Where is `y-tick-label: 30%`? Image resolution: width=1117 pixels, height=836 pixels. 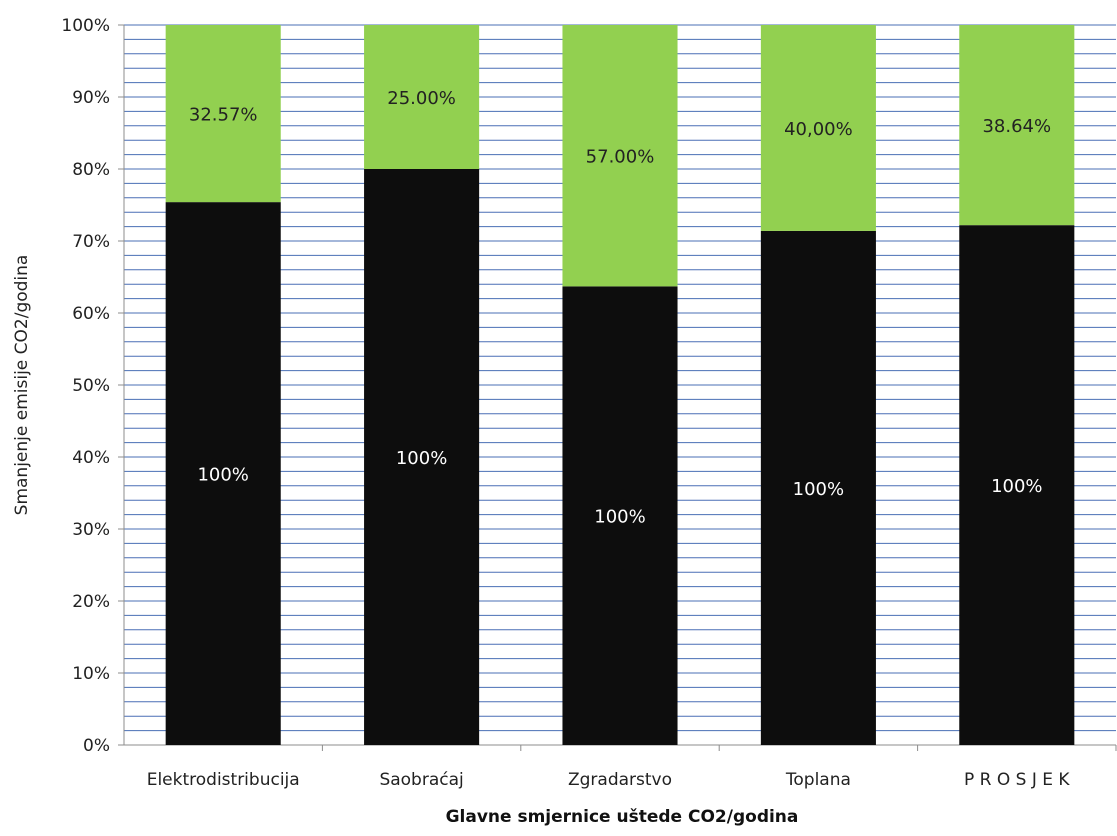
y-tick-label: 30% is located at coordinates (91, 530).